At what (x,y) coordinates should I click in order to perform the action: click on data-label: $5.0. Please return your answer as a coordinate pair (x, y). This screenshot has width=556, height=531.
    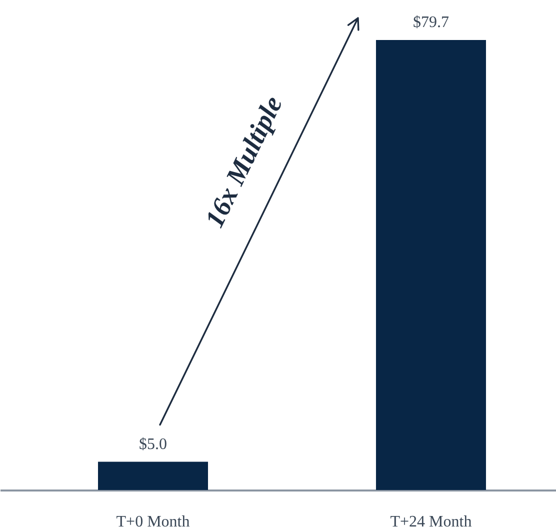
    Looking at the image, I should click on (153, 444).